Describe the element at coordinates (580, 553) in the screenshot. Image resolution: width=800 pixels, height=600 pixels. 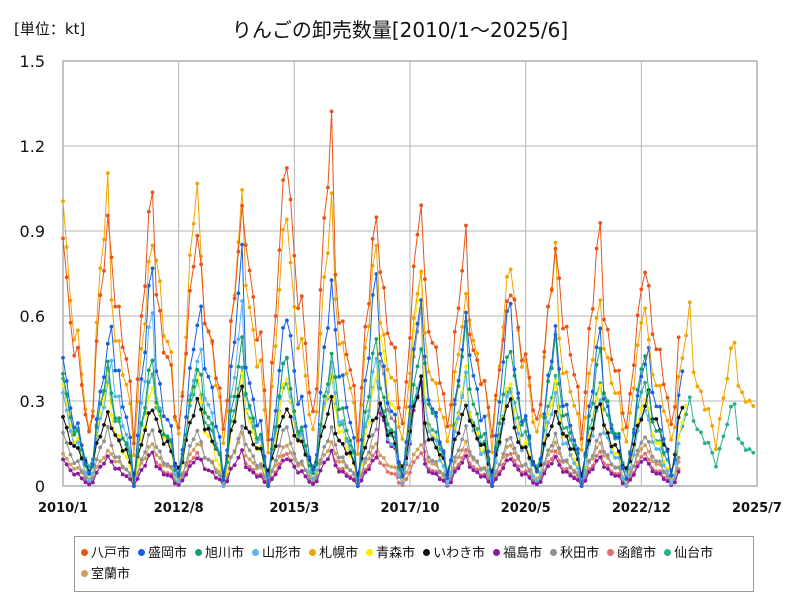
I see `legend-label: 秋田市` at that location.